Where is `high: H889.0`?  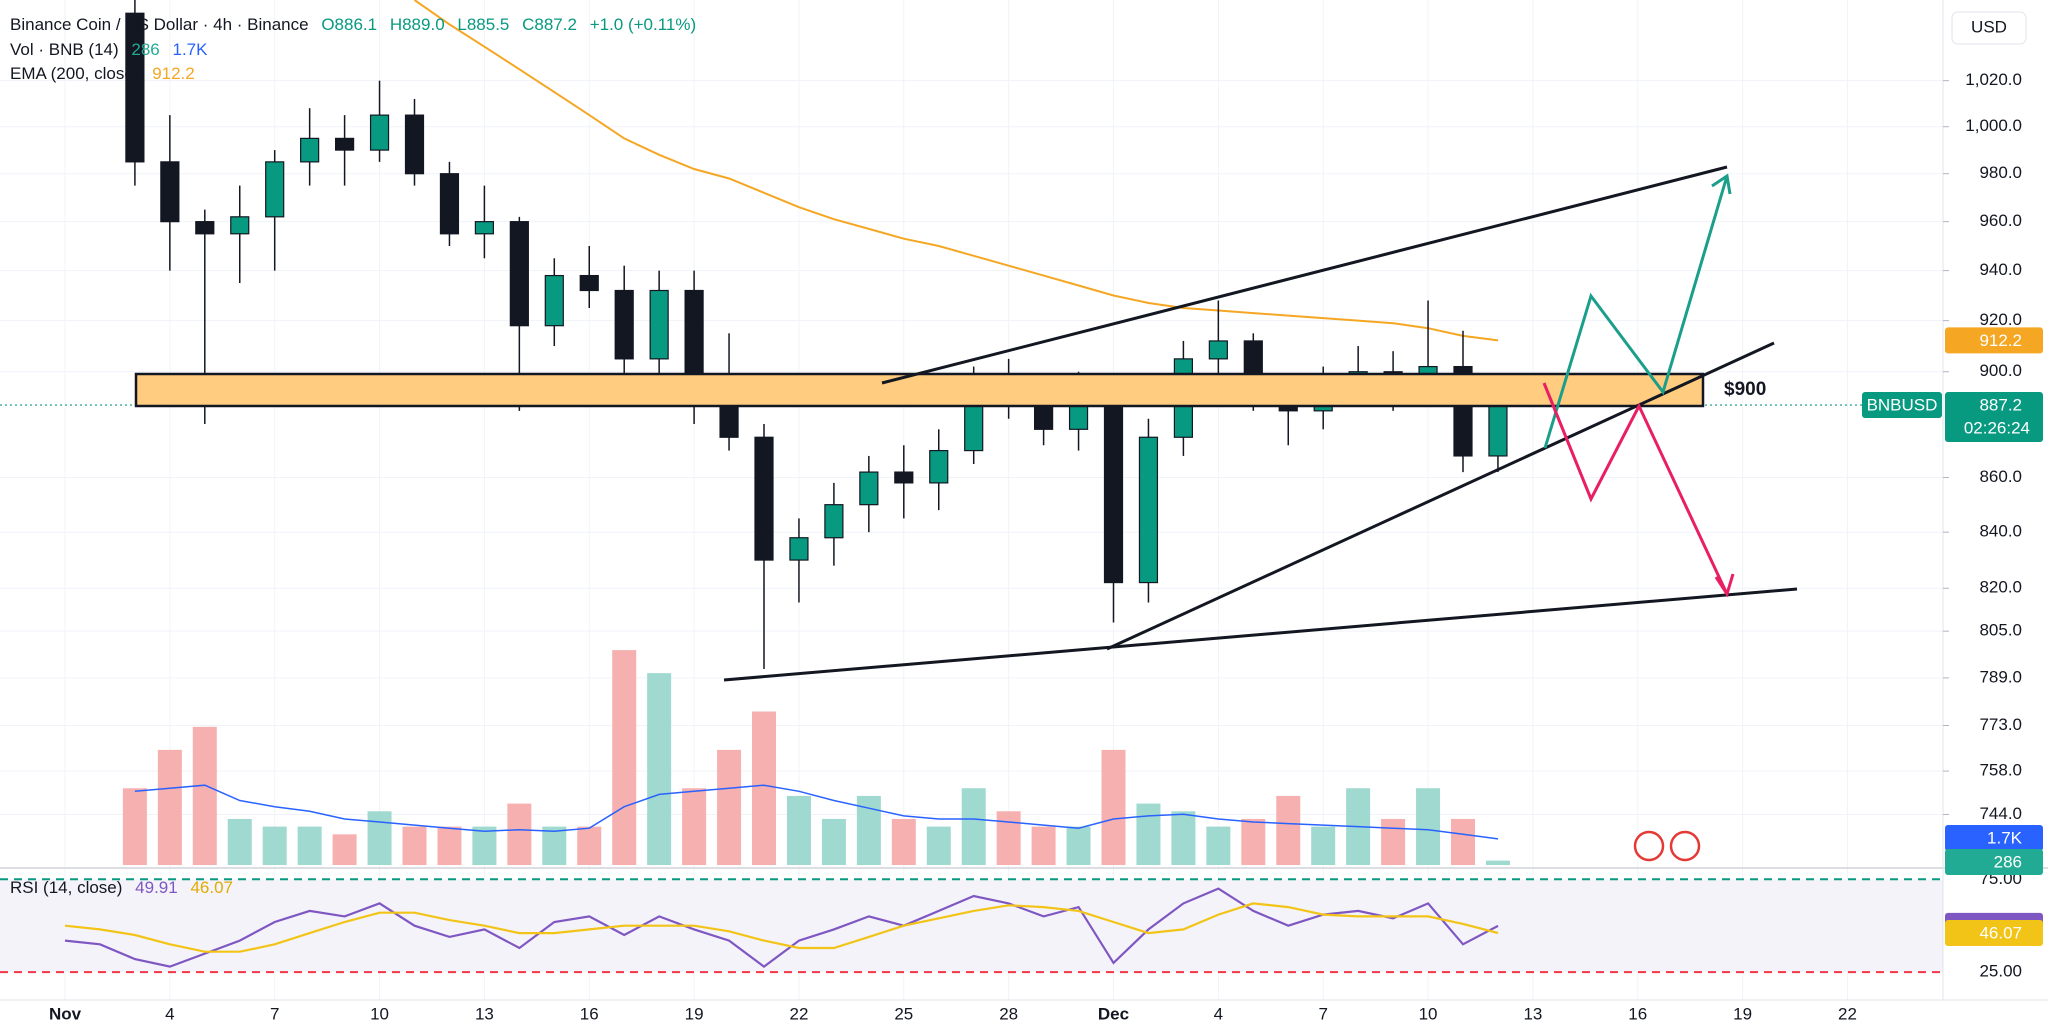 high: H889.0 is located at coordinates (417, 24).